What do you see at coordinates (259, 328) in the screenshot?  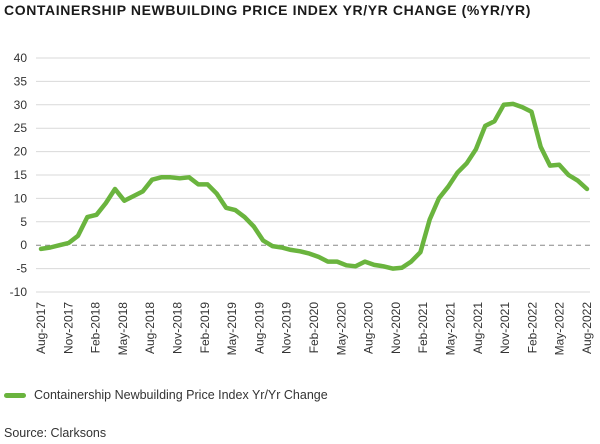 I see `x-tick-label: Aug-2019` at bounding box center [259, 328].